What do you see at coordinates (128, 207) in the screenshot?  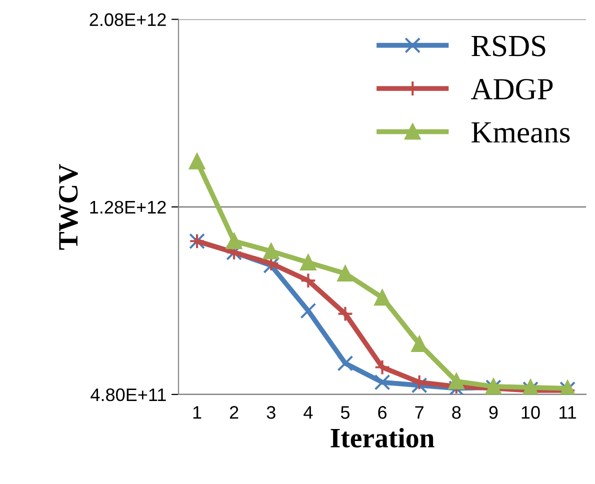 I see `y-tick-label: 1.28E+12` at bounding box center [128, 207].